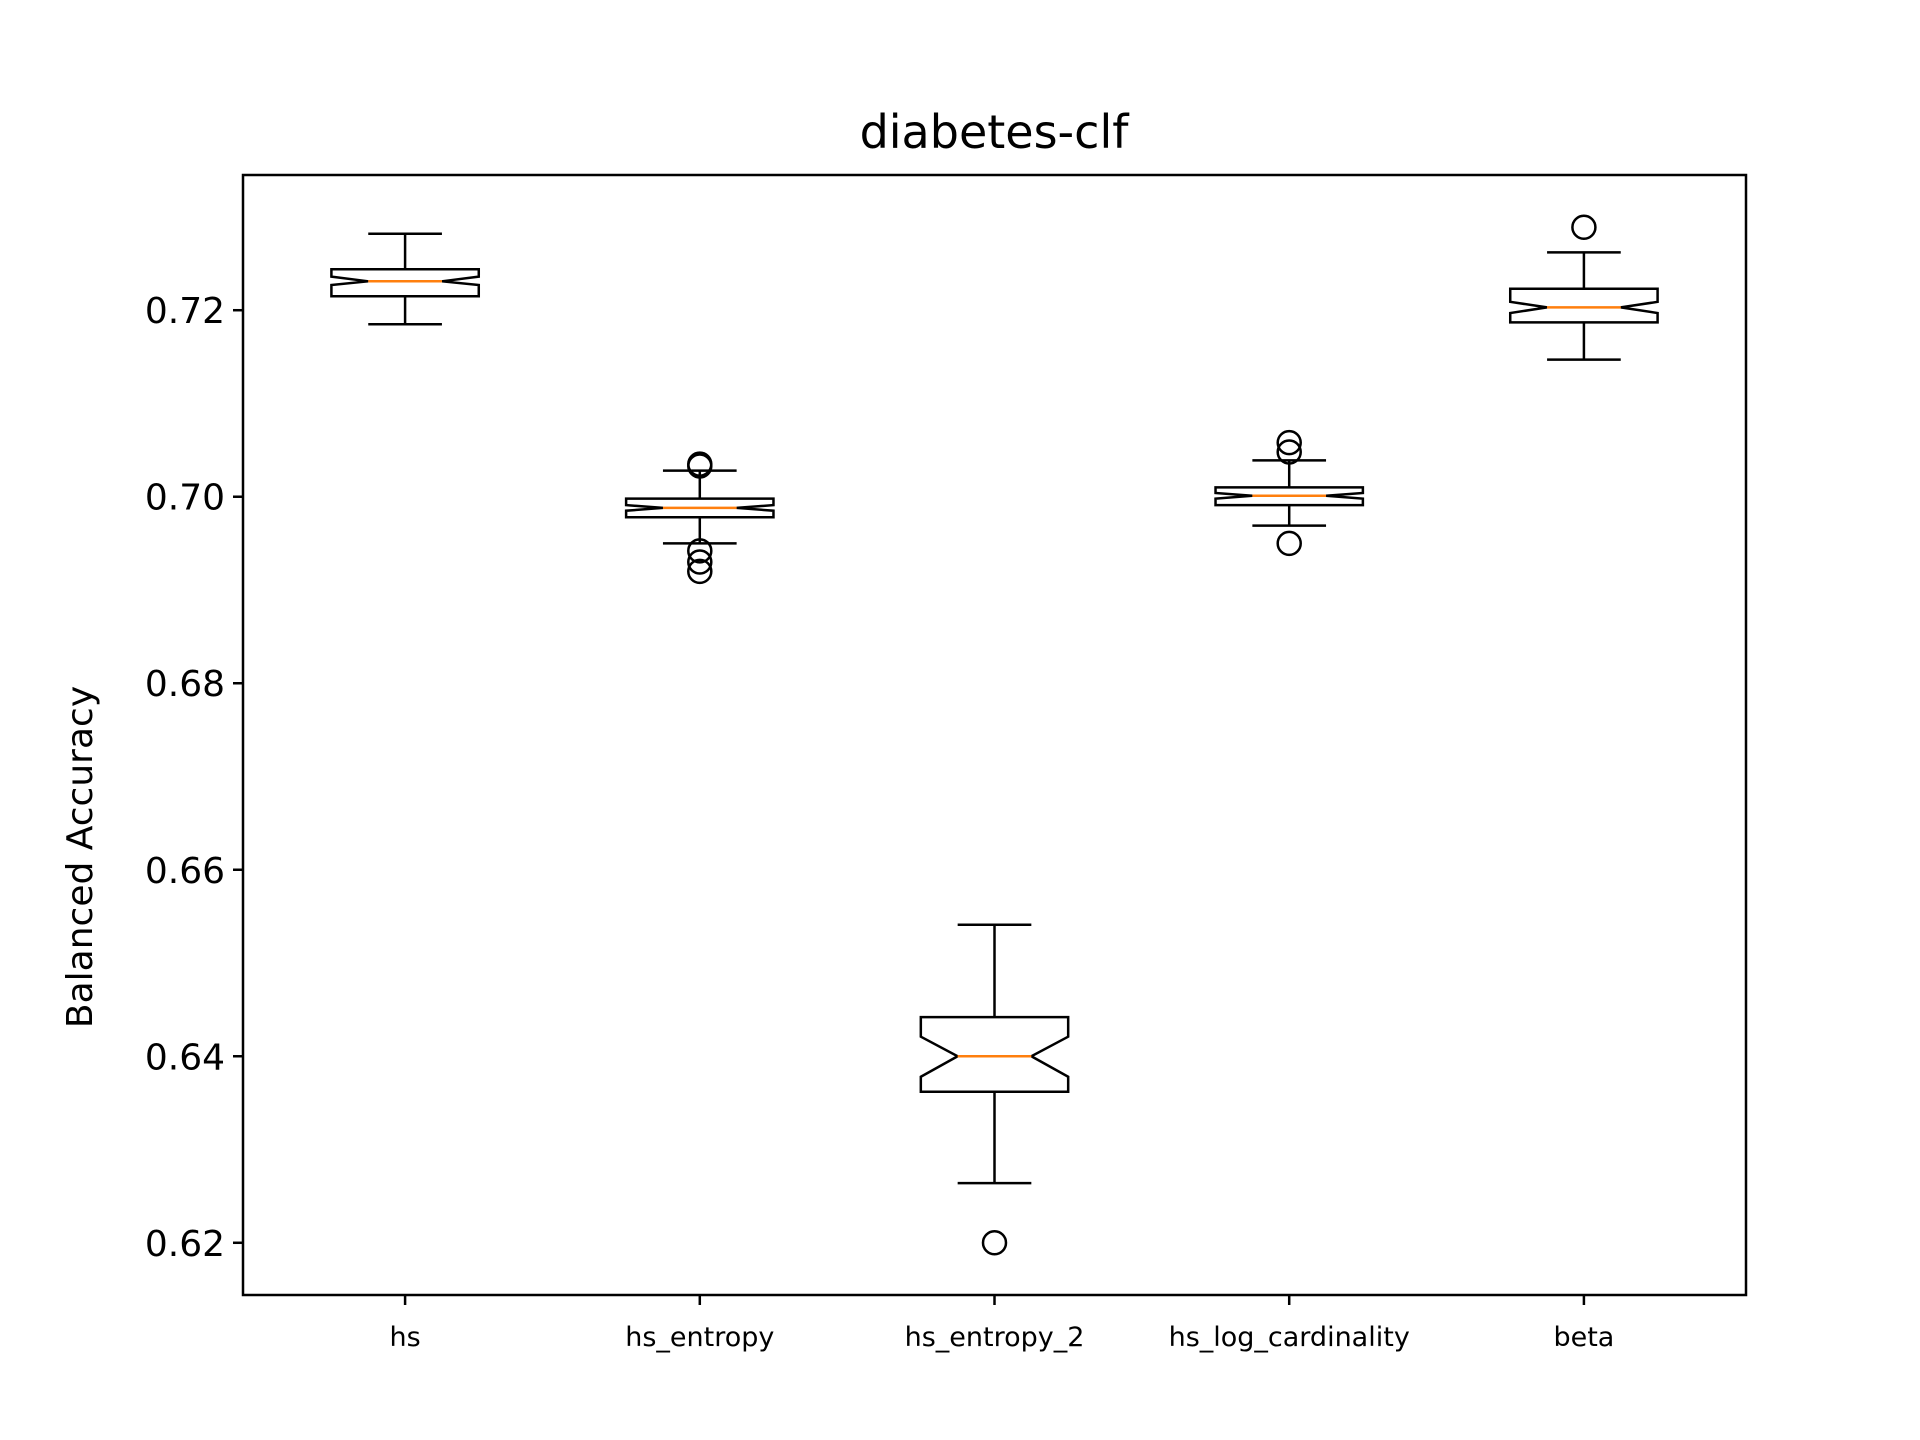 Image resolution: width=1920 pixels, height=1440 pixels. What do you see at coordinates (699, 1337) in the screenshot?
I see `x-tick-label: hs_entropy` at bounding box center [699, 1337].